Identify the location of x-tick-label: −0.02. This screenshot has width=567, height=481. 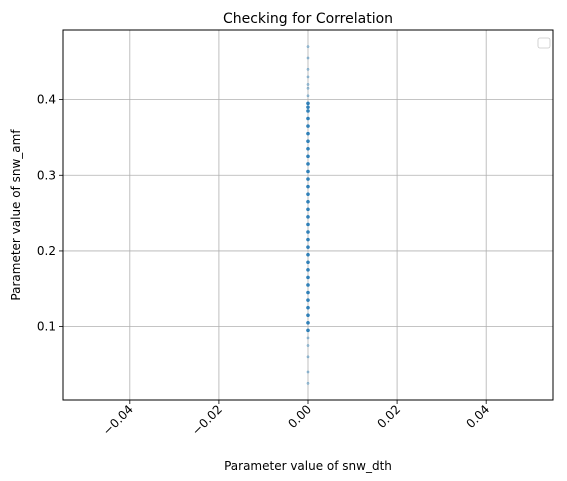
(207, 420).